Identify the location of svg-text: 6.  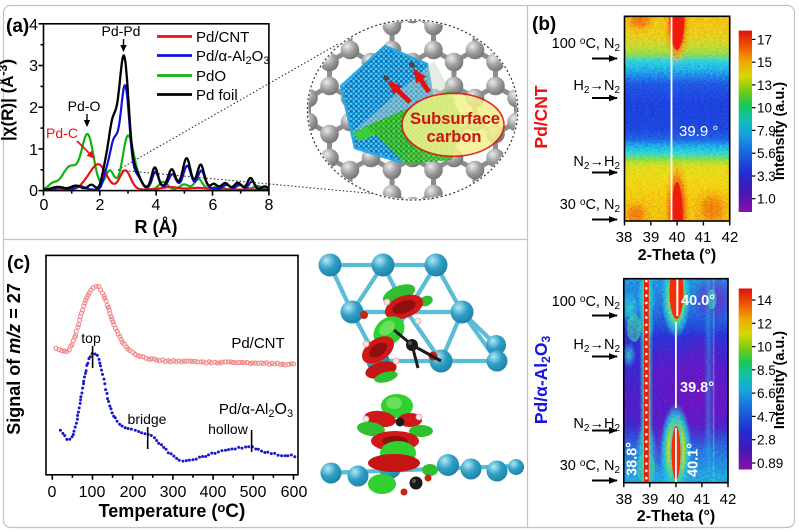
(213, 205).